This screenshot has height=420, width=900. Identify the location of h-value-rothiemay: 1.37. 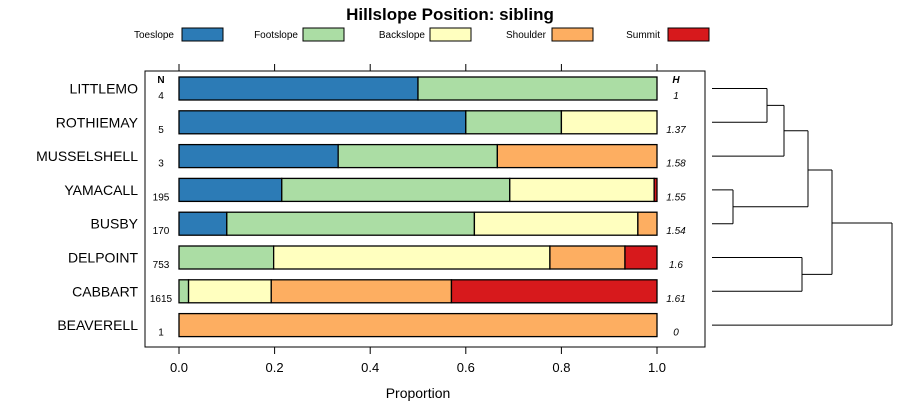
(676, 130).